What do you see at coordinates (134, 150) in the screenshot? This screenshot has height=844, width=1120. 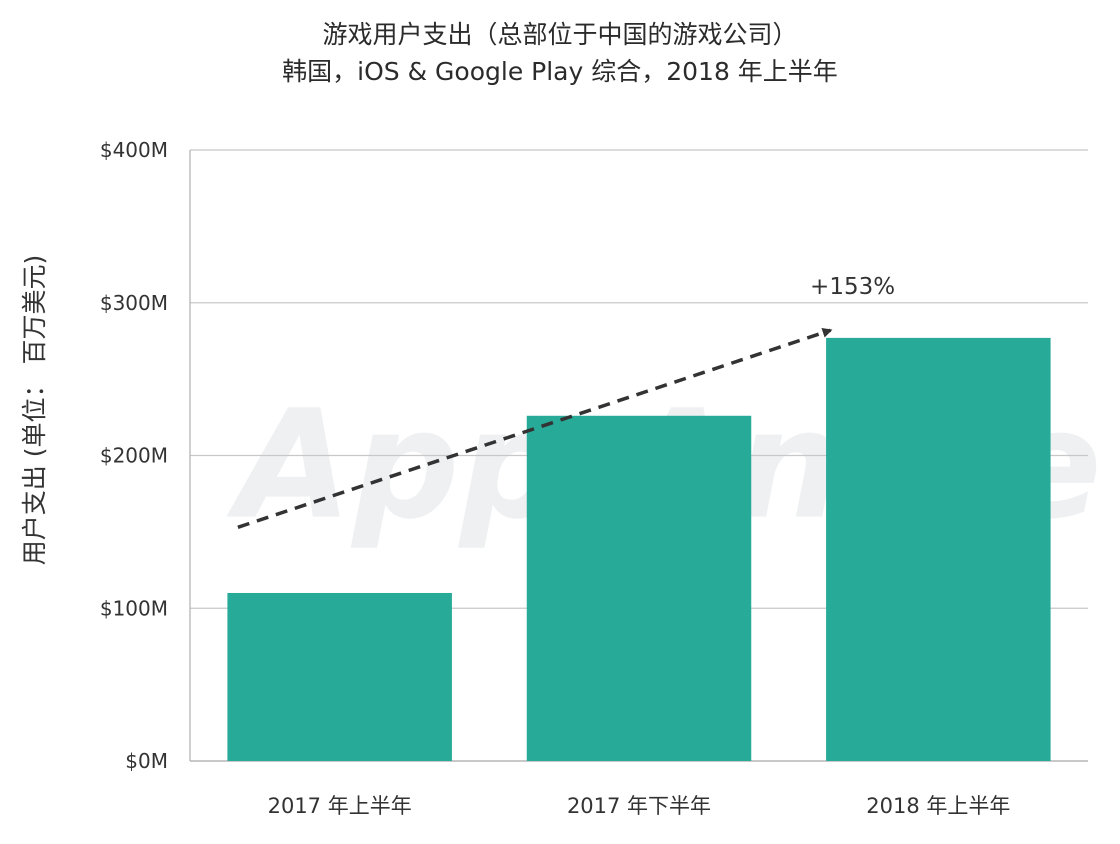 I see `y-tick-label: $400M` at bounding box center [134, 150].